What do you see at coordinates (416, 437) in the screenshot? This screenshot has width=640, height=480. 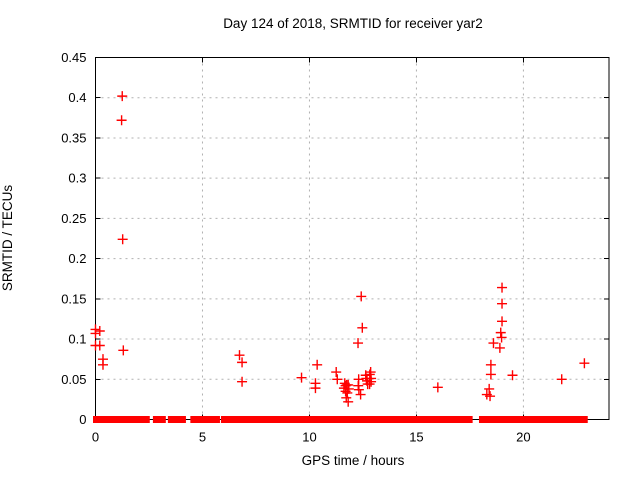 I see `x-tick-label: 15` at bounding box center [416, 437].